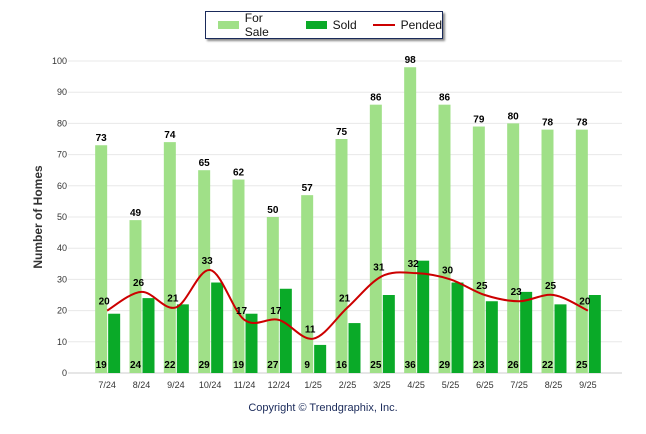 This screenshot has width=646, height=434. I want to click on pended-data-label: 11, so click(310, 330).